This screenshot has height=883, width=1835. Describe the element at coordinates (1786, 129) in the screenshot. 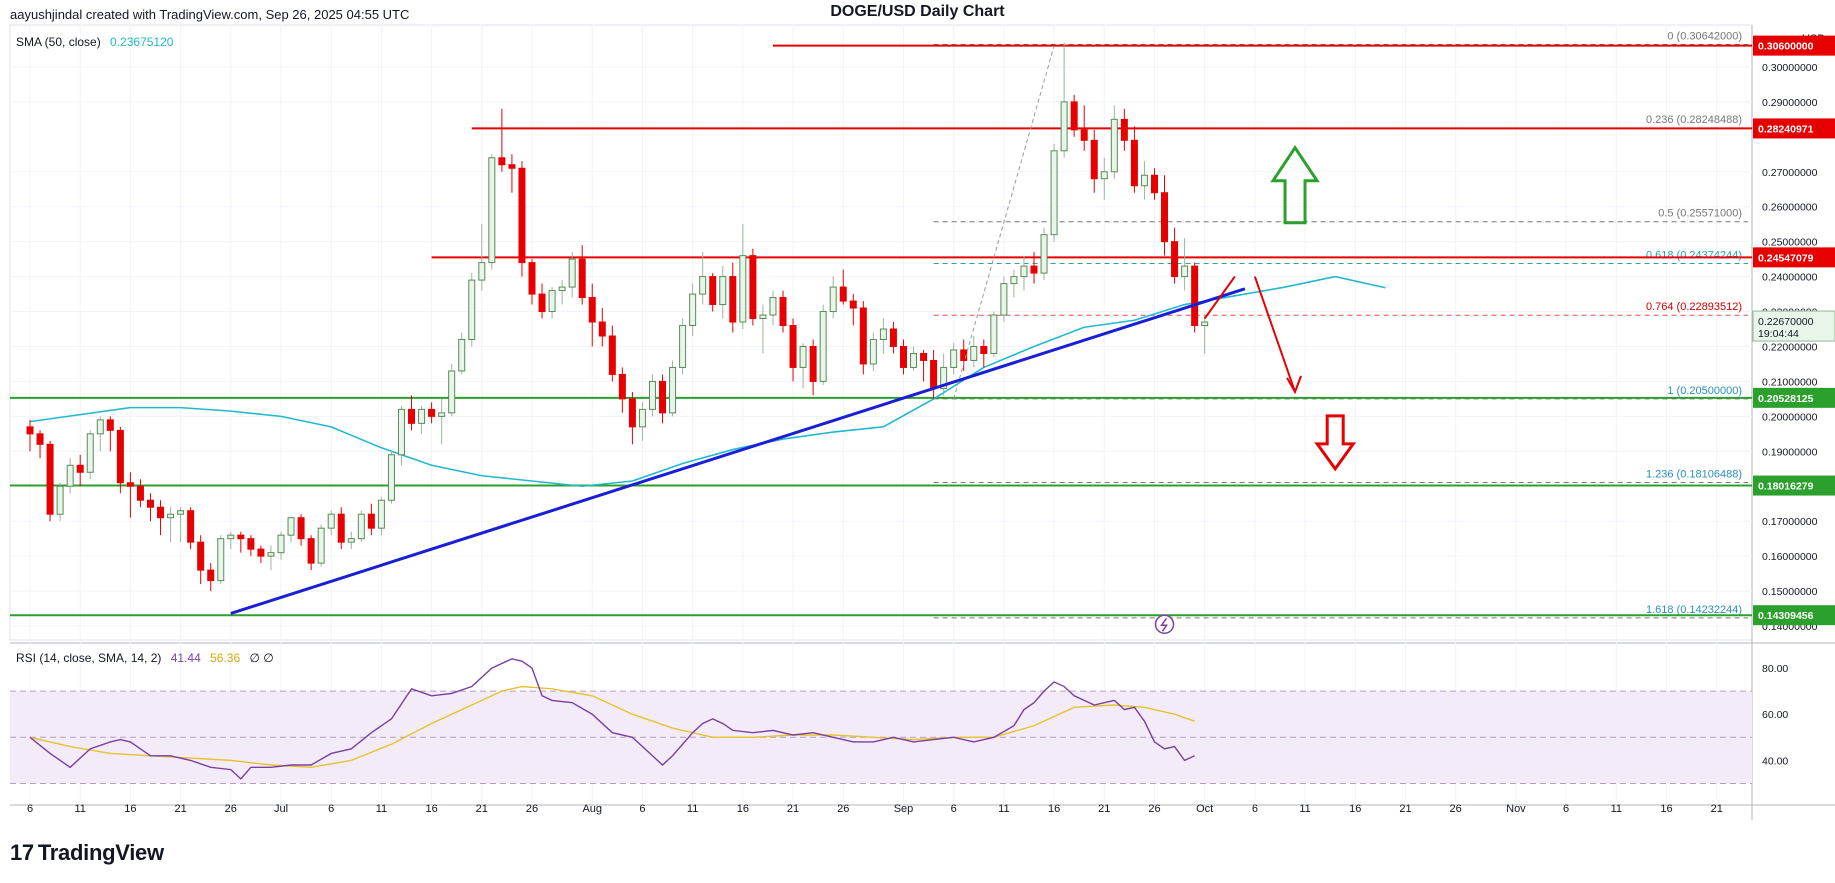

I see `resistance-price-tag: 0.28240971` at that location.